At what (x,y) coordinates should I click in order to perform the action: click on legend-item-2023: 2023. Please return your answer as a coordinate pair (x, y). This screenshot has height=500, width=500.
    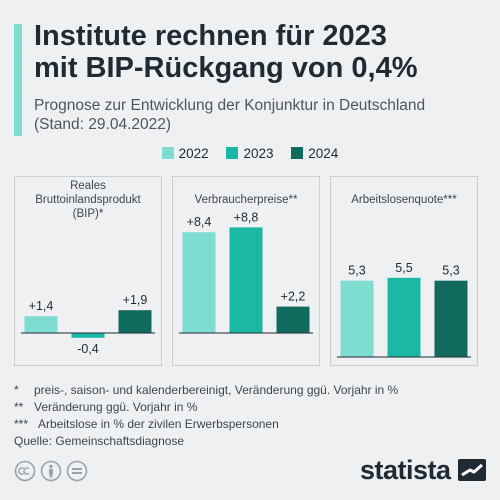
    Looking at the image, I should click on (250, 153).